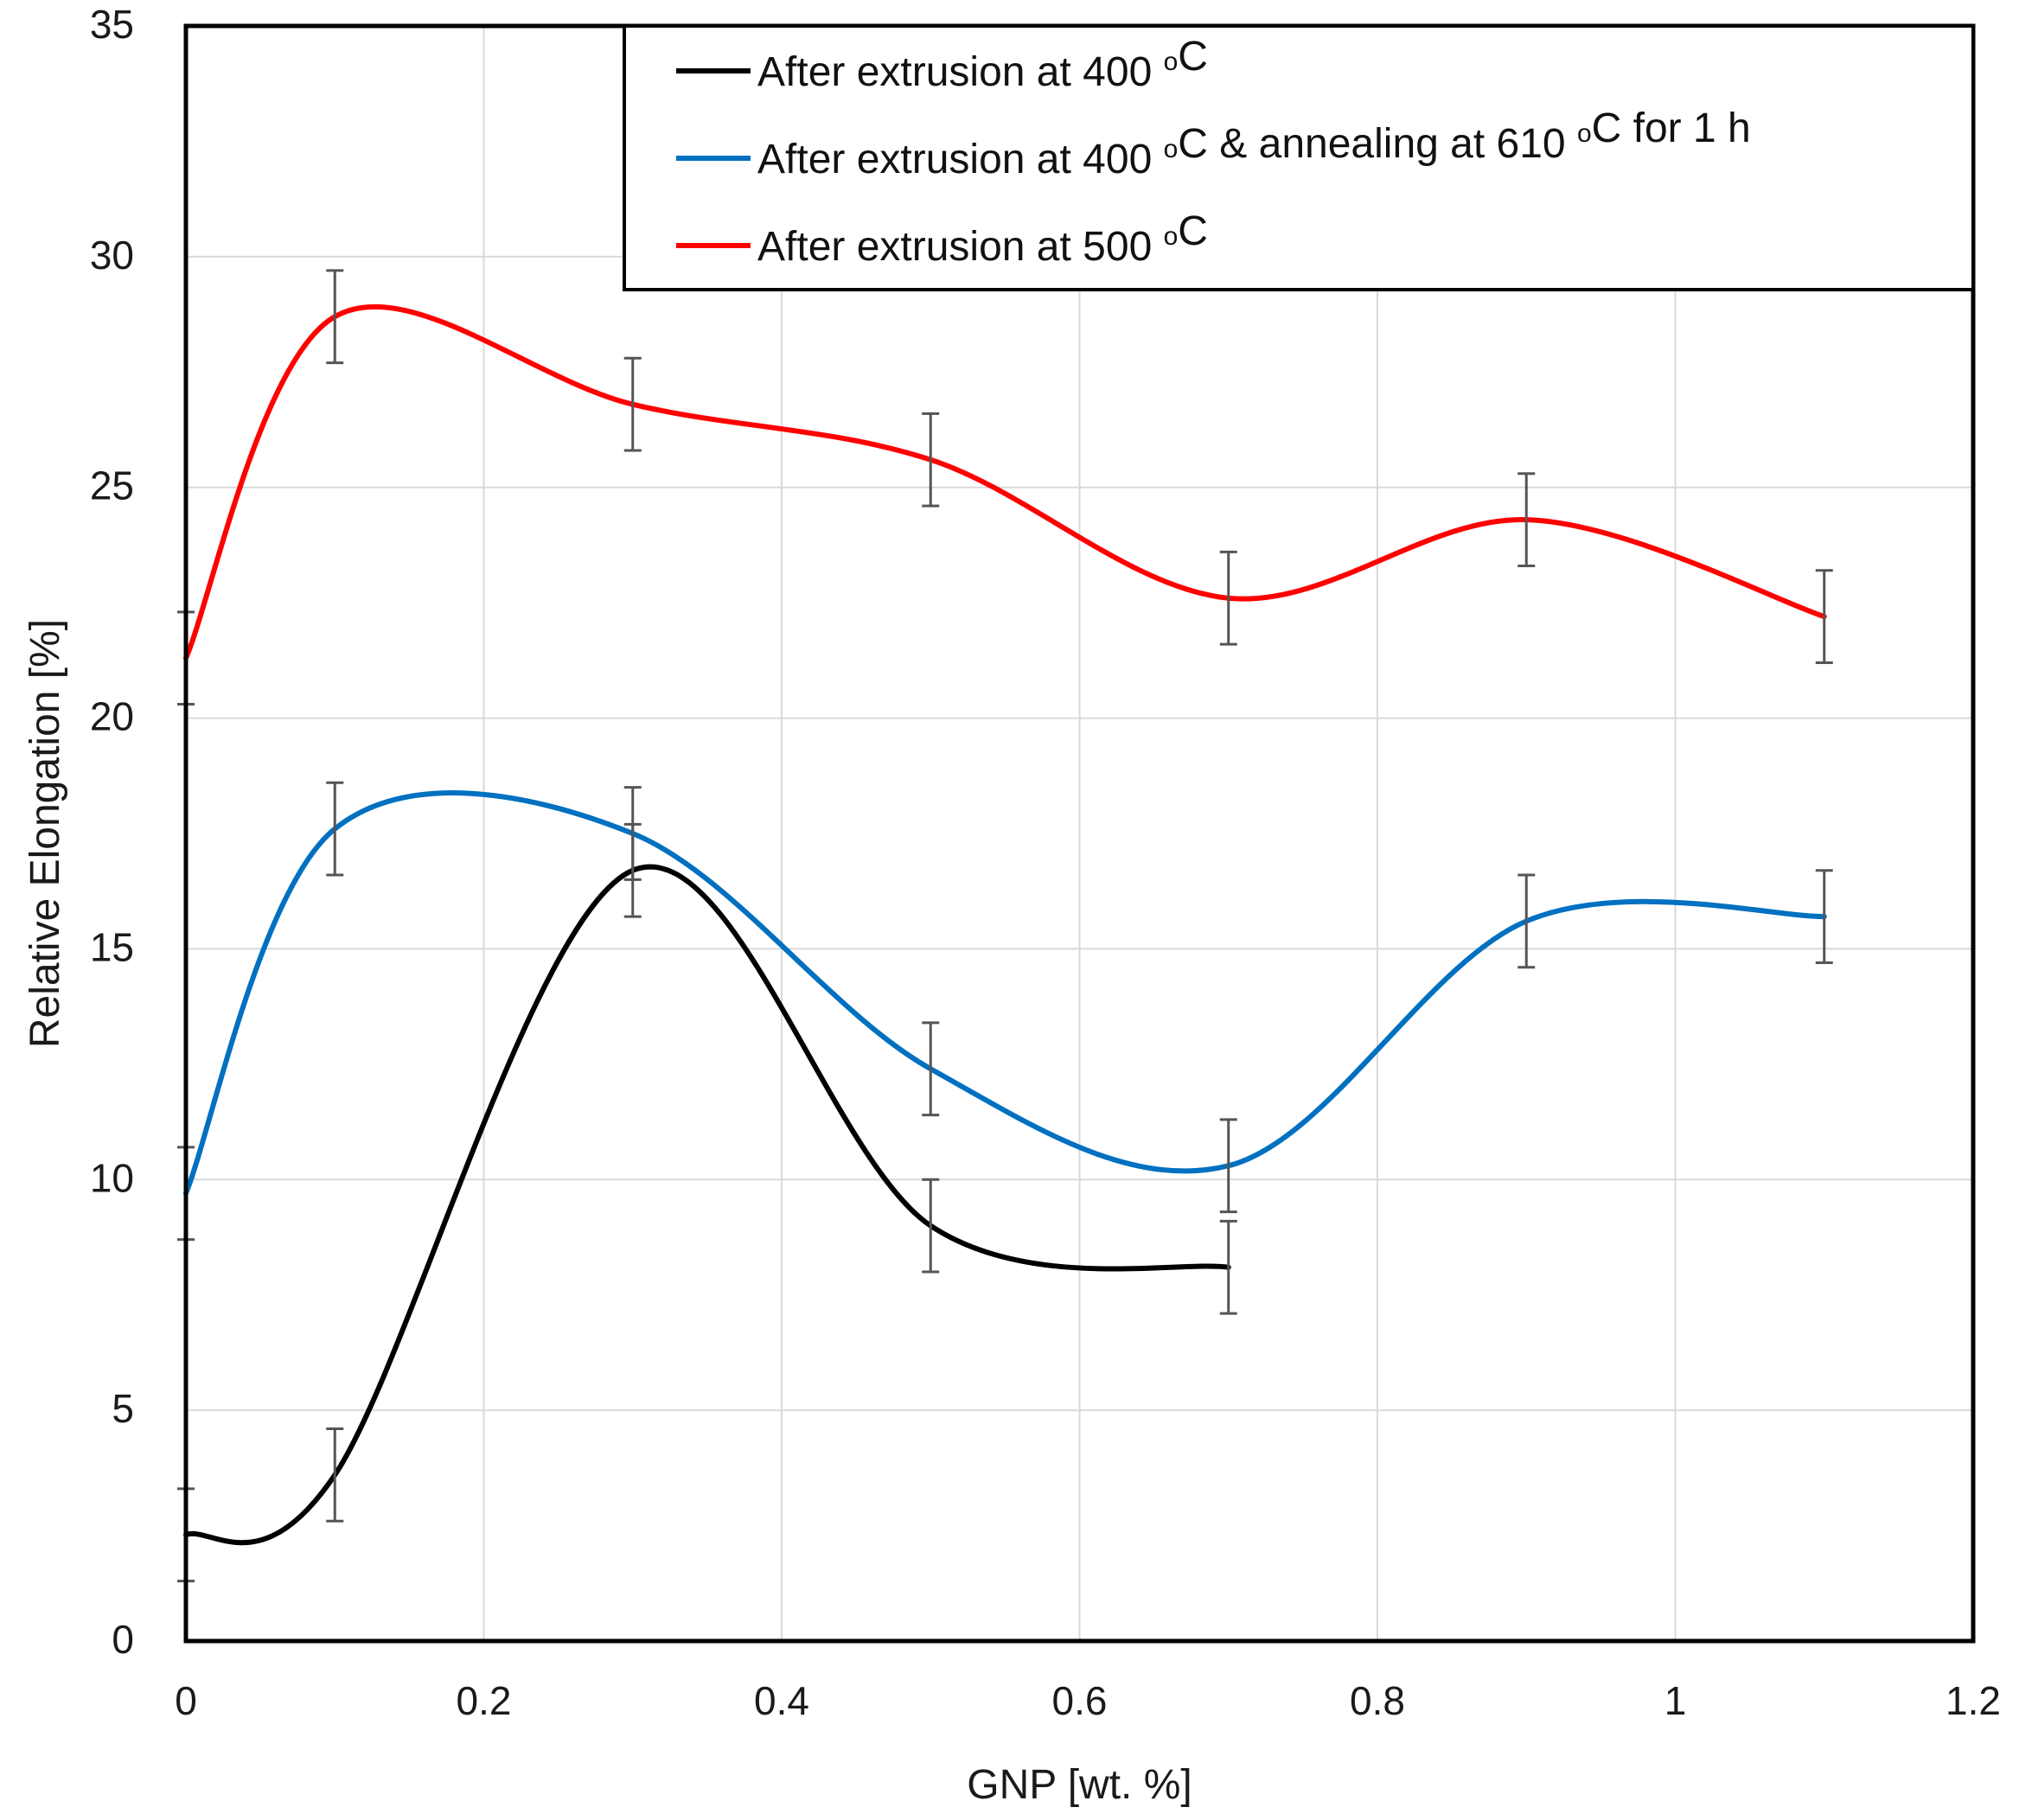 This screenshot has height=1820, width=2019. I want to click on y-tick-label: 20, so click(112, 716).